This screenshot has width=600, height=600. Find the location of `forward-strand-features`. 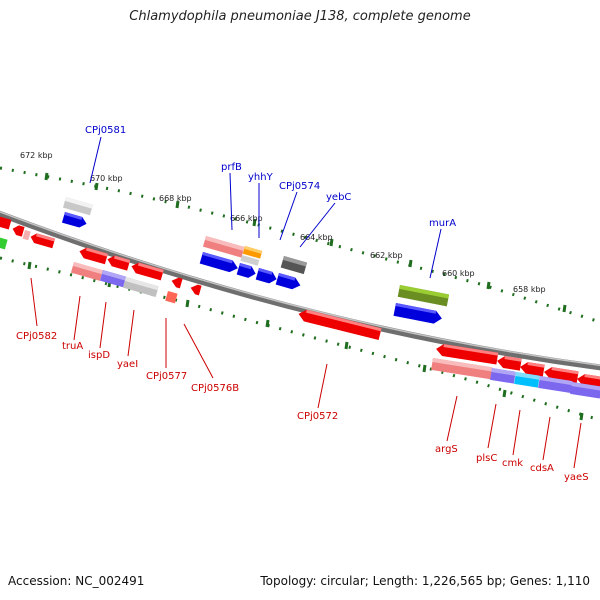

forward-strand-features is located at coordinates (255, 260).